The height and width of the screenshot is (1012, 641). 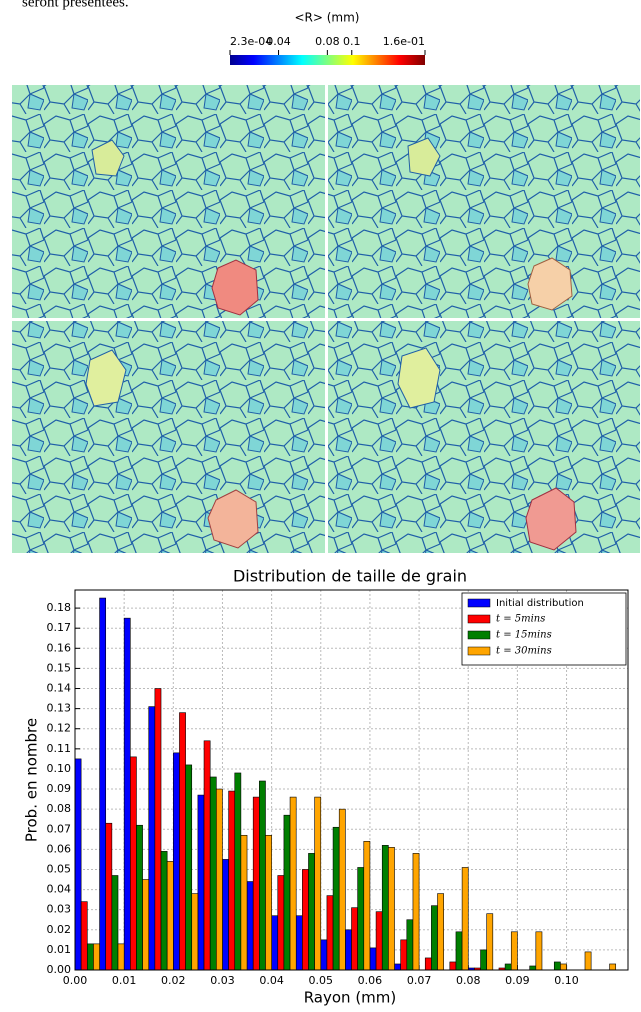 I want to click on x-tick-label: 0.05, so click(x=321, y=980).